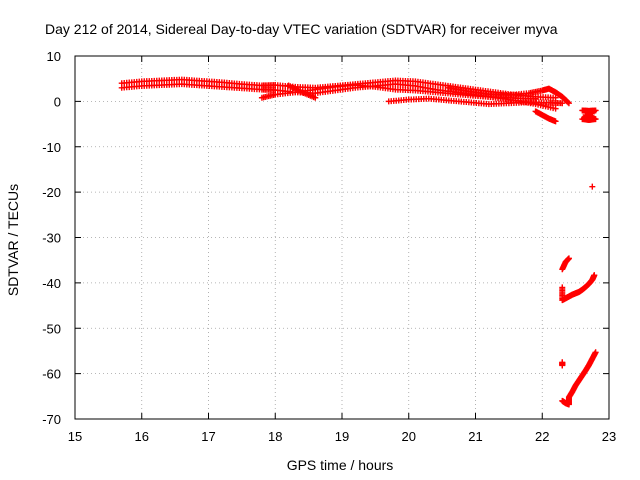 This screenshot has width=640, height=480. Describe the element at coordinates (51, 147) in the screenshot. I see `y-tick-label: -10` at that location.